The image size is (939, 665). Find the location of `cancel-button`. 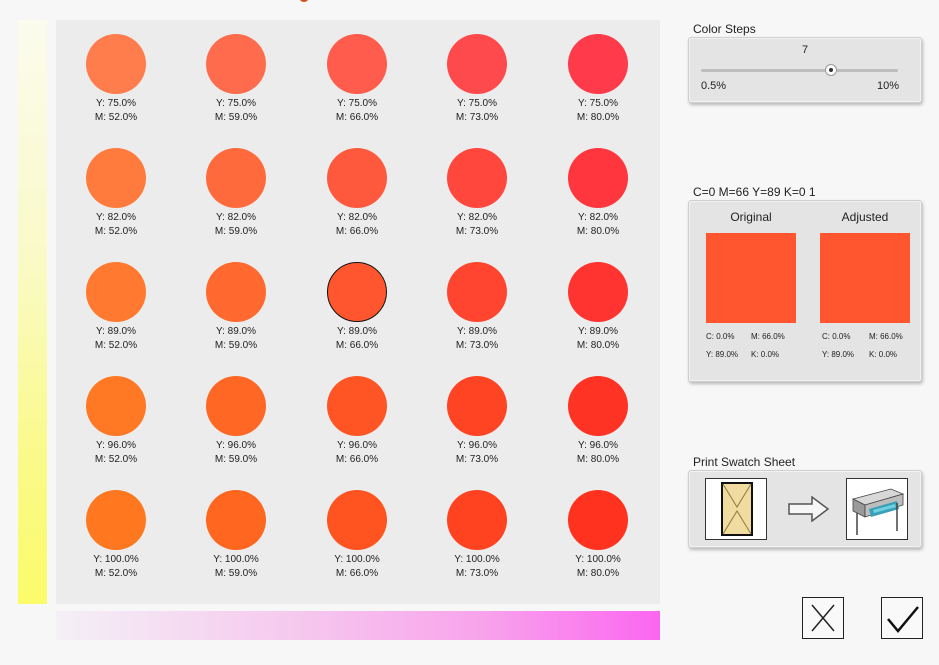

cancel-button is located at coordinates (823, 618).